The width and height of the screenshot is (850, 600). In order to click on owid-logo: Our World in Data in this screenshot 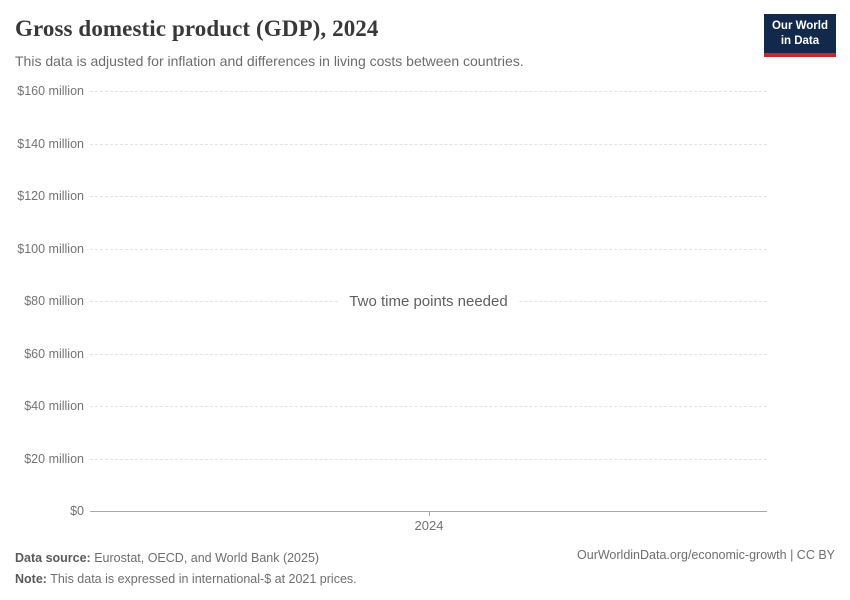, I will do `click(799, 35)`.